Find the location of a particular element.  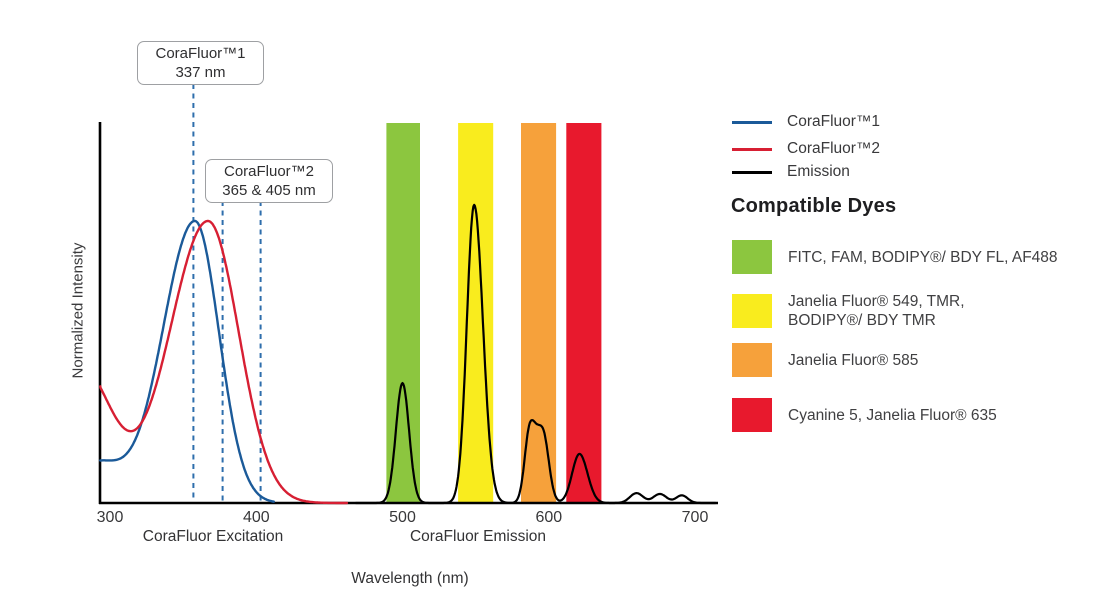

dye-row-orange: Janelia Fluor® 585 is located at coordinates (825, 360).